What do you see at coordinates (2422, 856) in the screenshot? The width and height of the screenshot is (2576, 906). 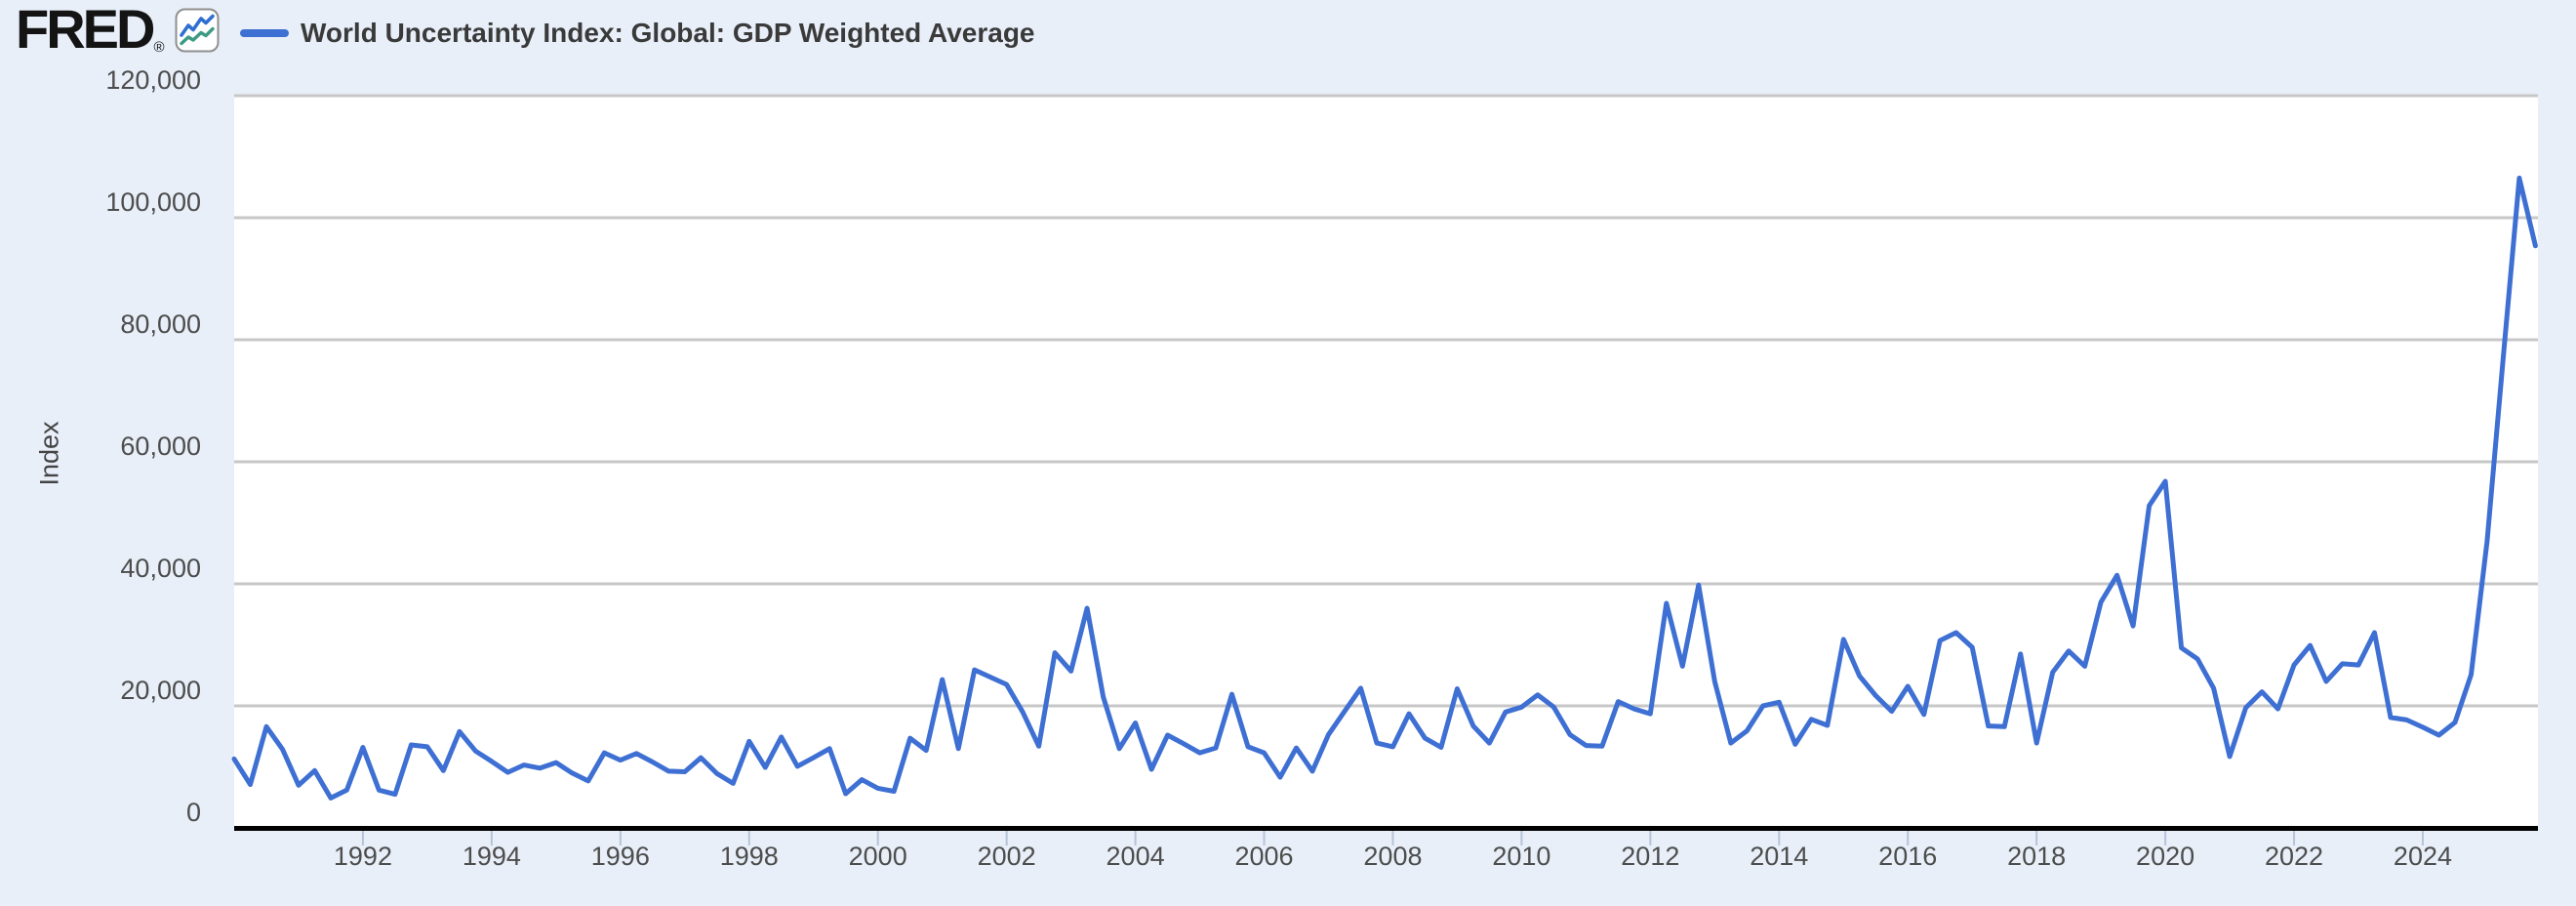 I see `x-tick-label: 2024` at bounding box center [2422, 856].